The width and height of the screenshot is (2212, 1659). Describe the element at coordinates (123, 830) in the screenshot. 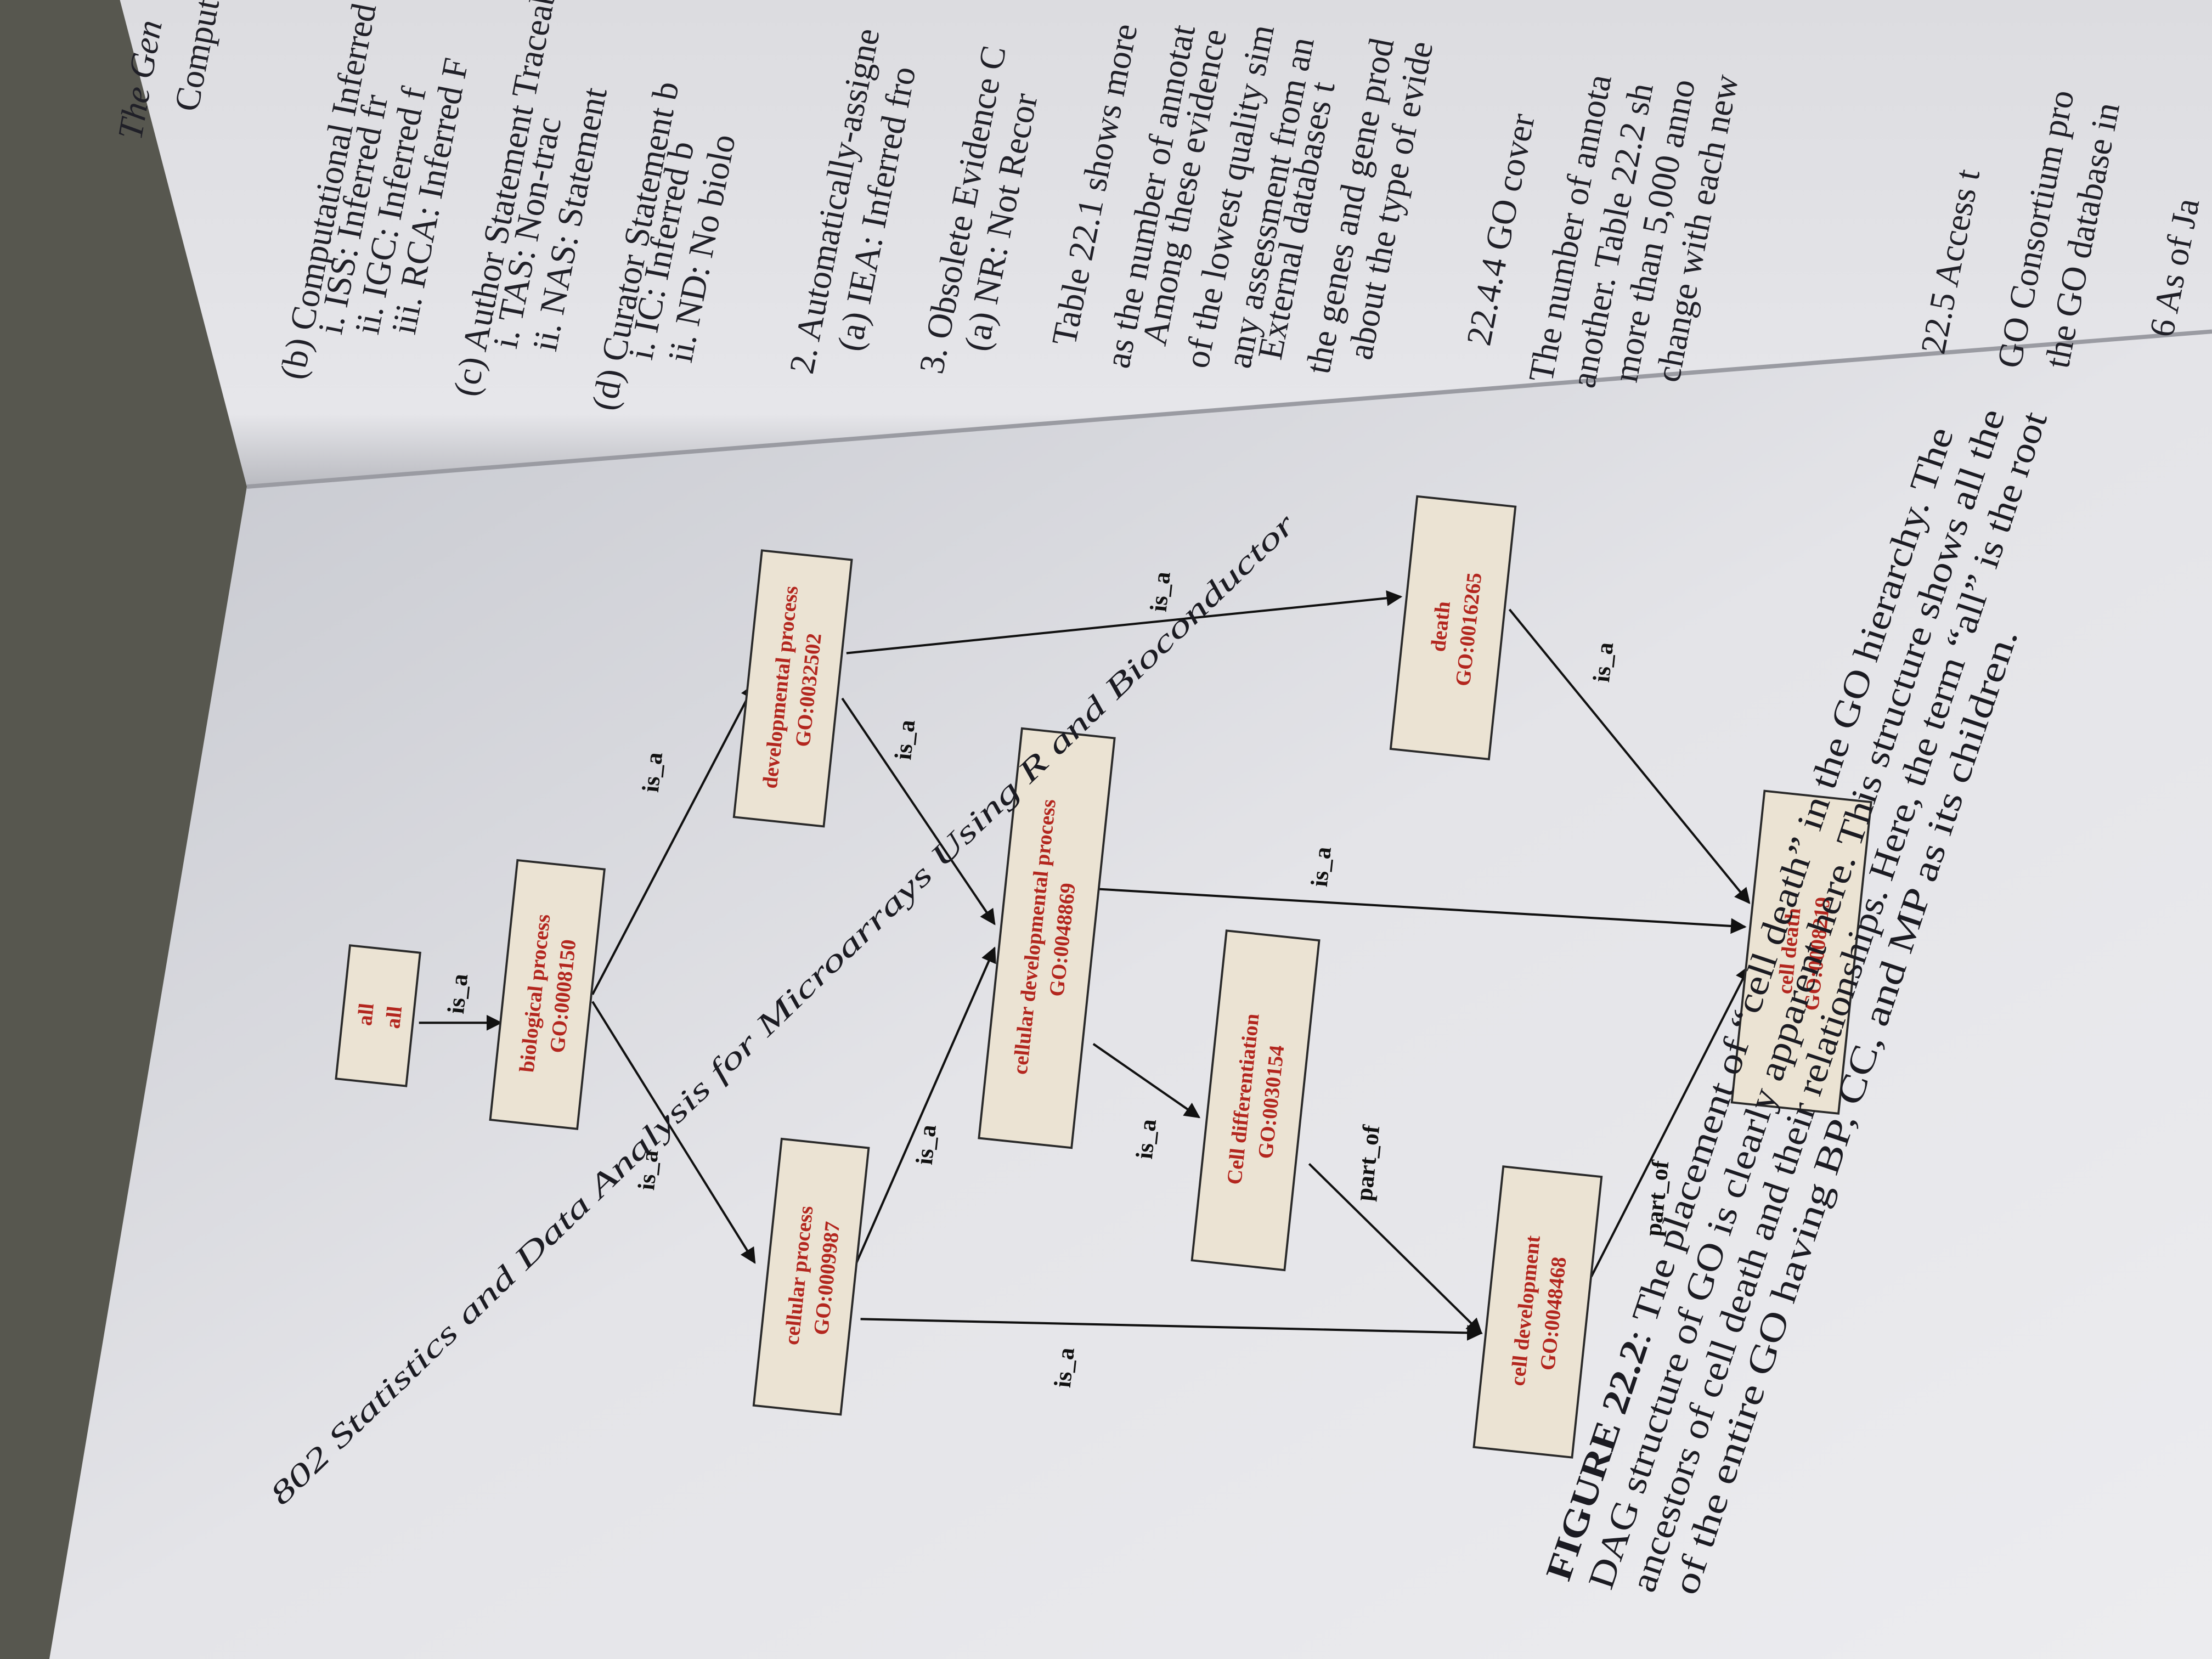

I see `background` at that location.